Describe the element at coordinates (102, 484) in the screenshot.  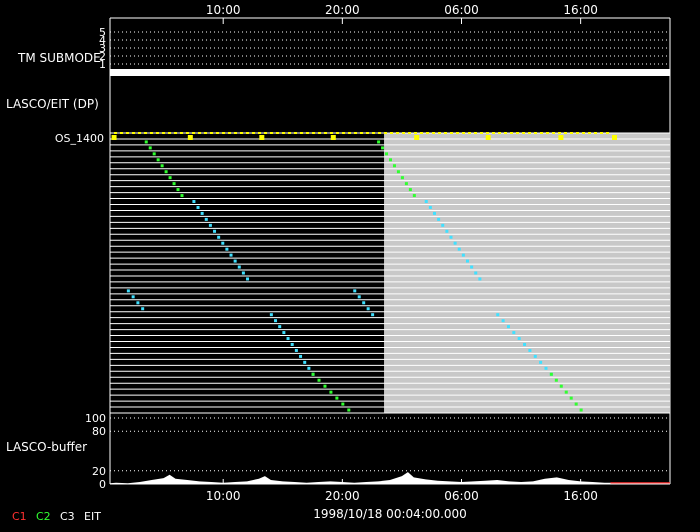
I see `buffer-tick-label: 0` at that location.